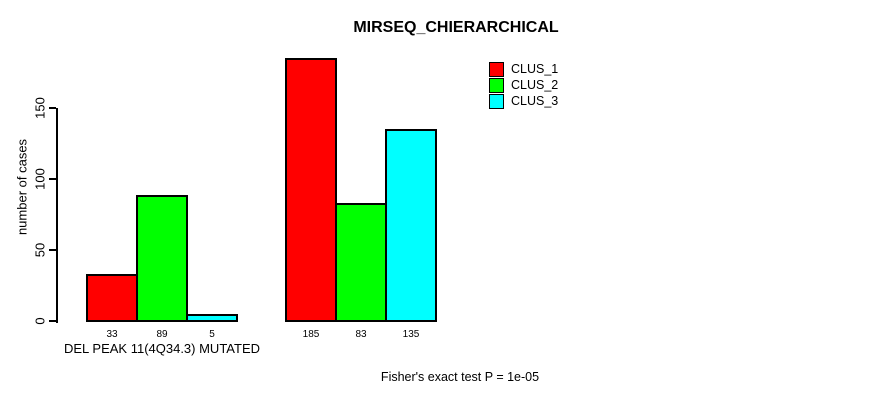  Describe the element at coordinates (162, 258) in the screenshot. I see `bar-clus_2-group1` at that location.